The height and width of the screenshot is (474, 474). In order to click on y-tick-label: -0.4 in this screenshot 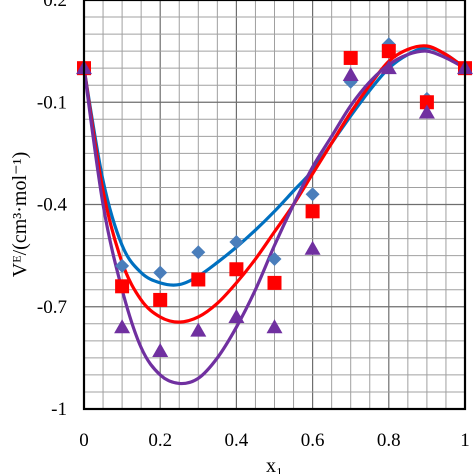, I will do `click(52, 205)`.